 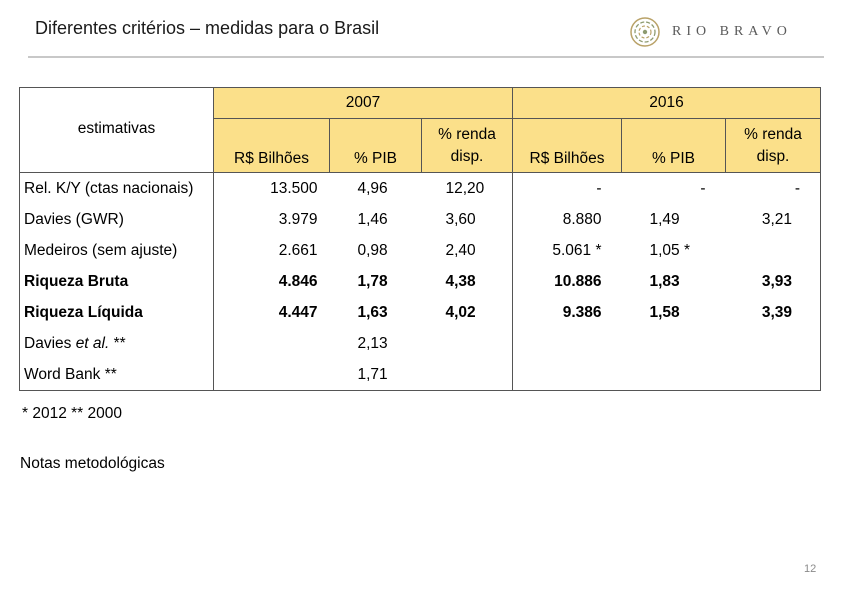 I want to click on cell-2007-pib: 1,71, so click(x=375, y=375).